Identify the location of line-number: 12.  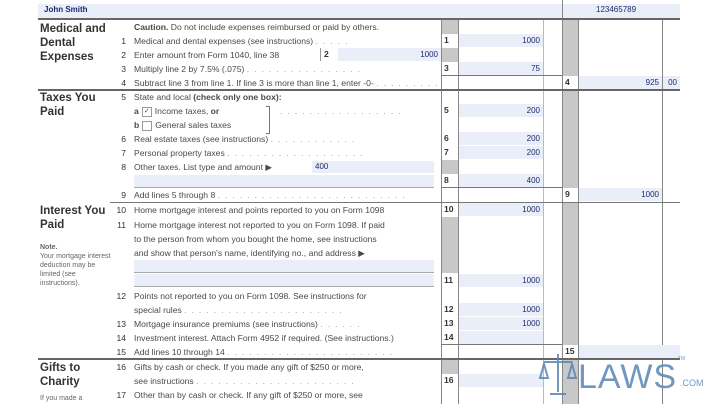
(121, 296).